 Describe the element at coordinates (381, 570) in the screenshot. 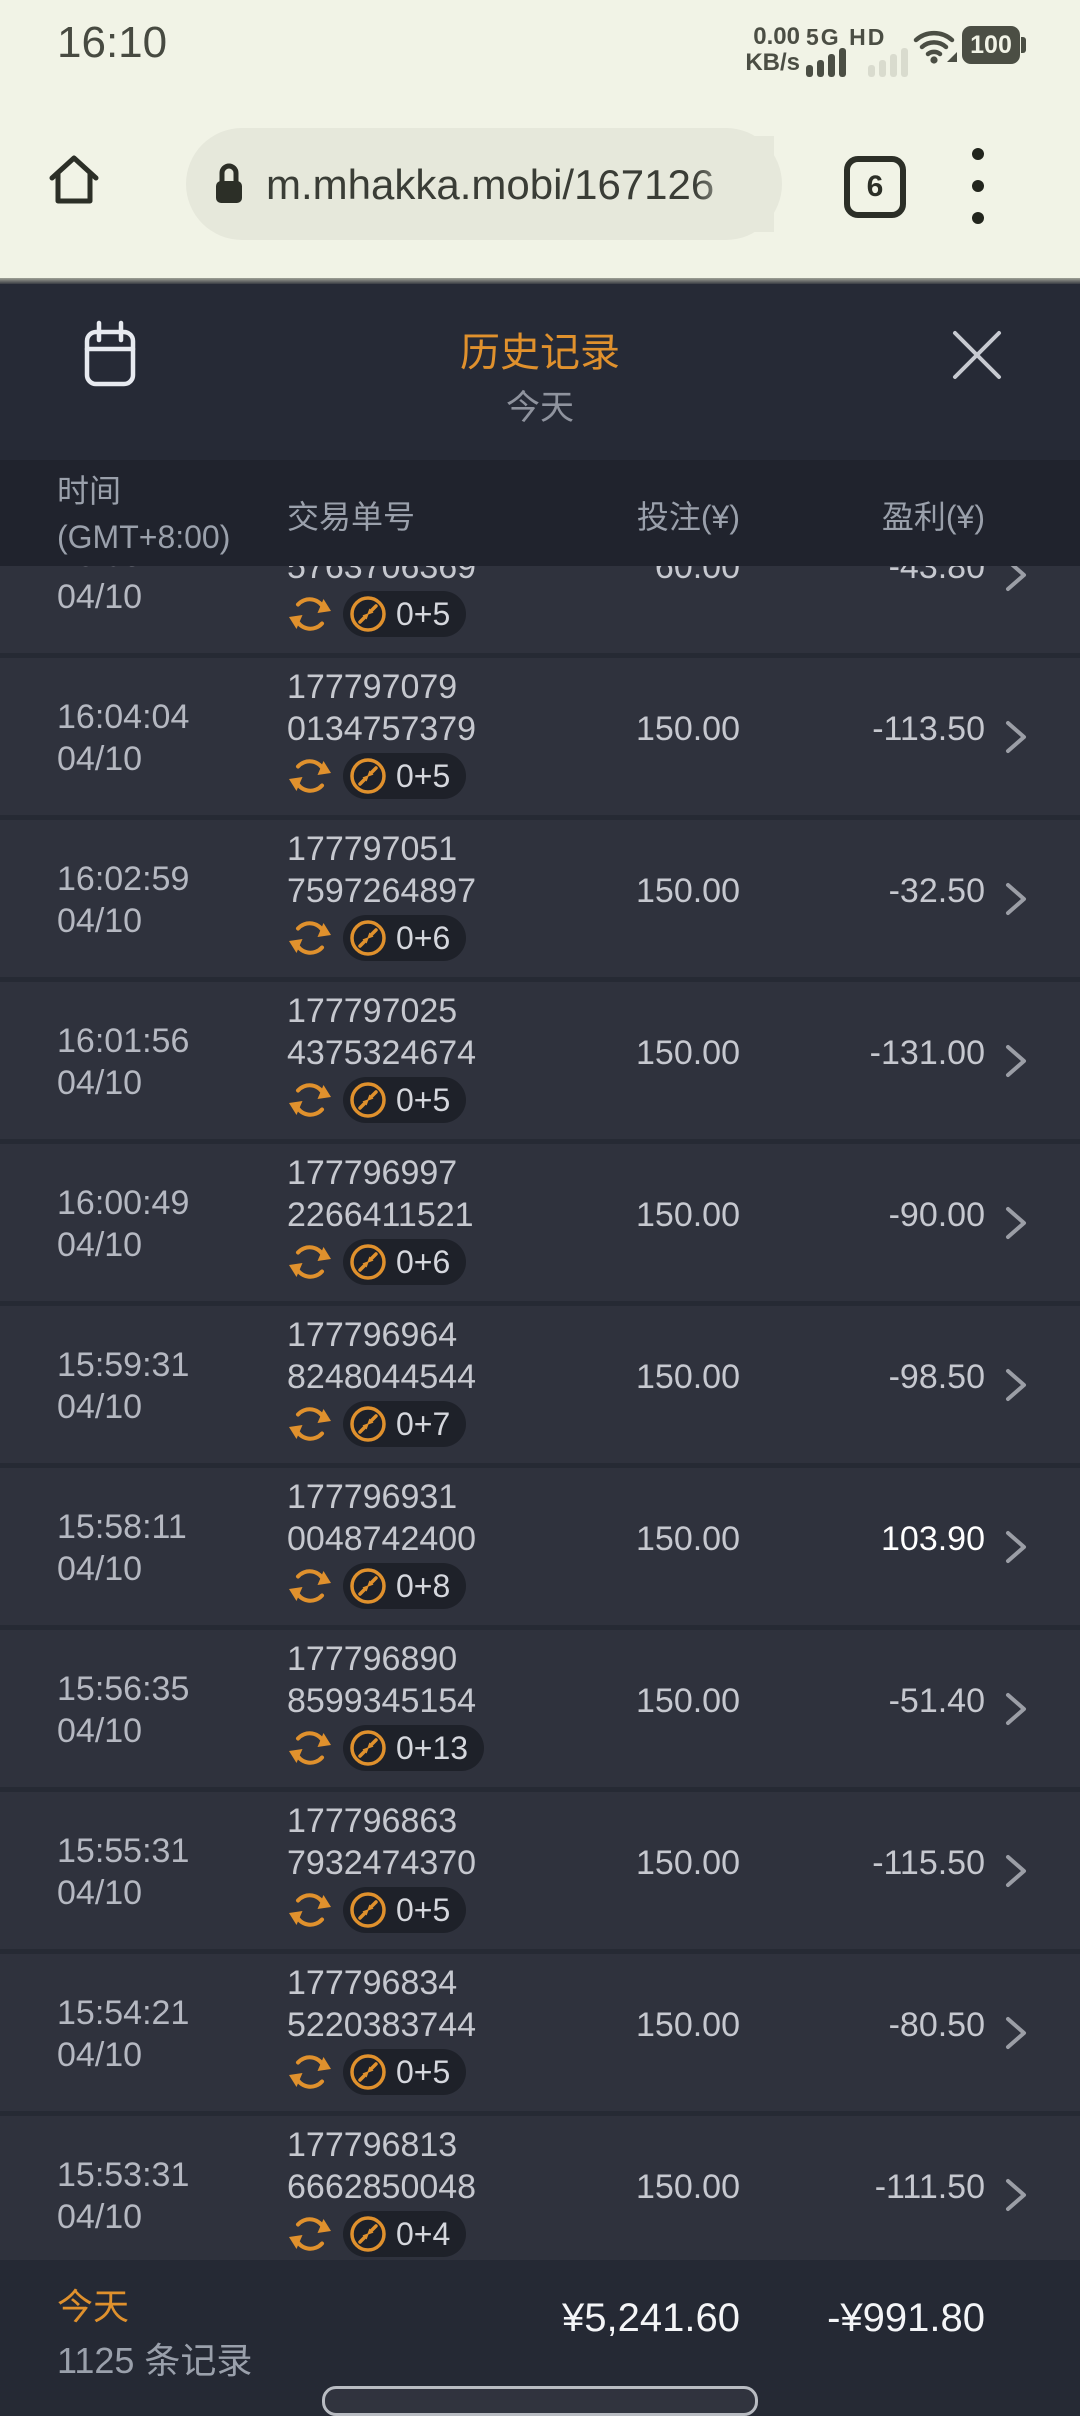

I see `row-transaction: 5763706369` at that location.